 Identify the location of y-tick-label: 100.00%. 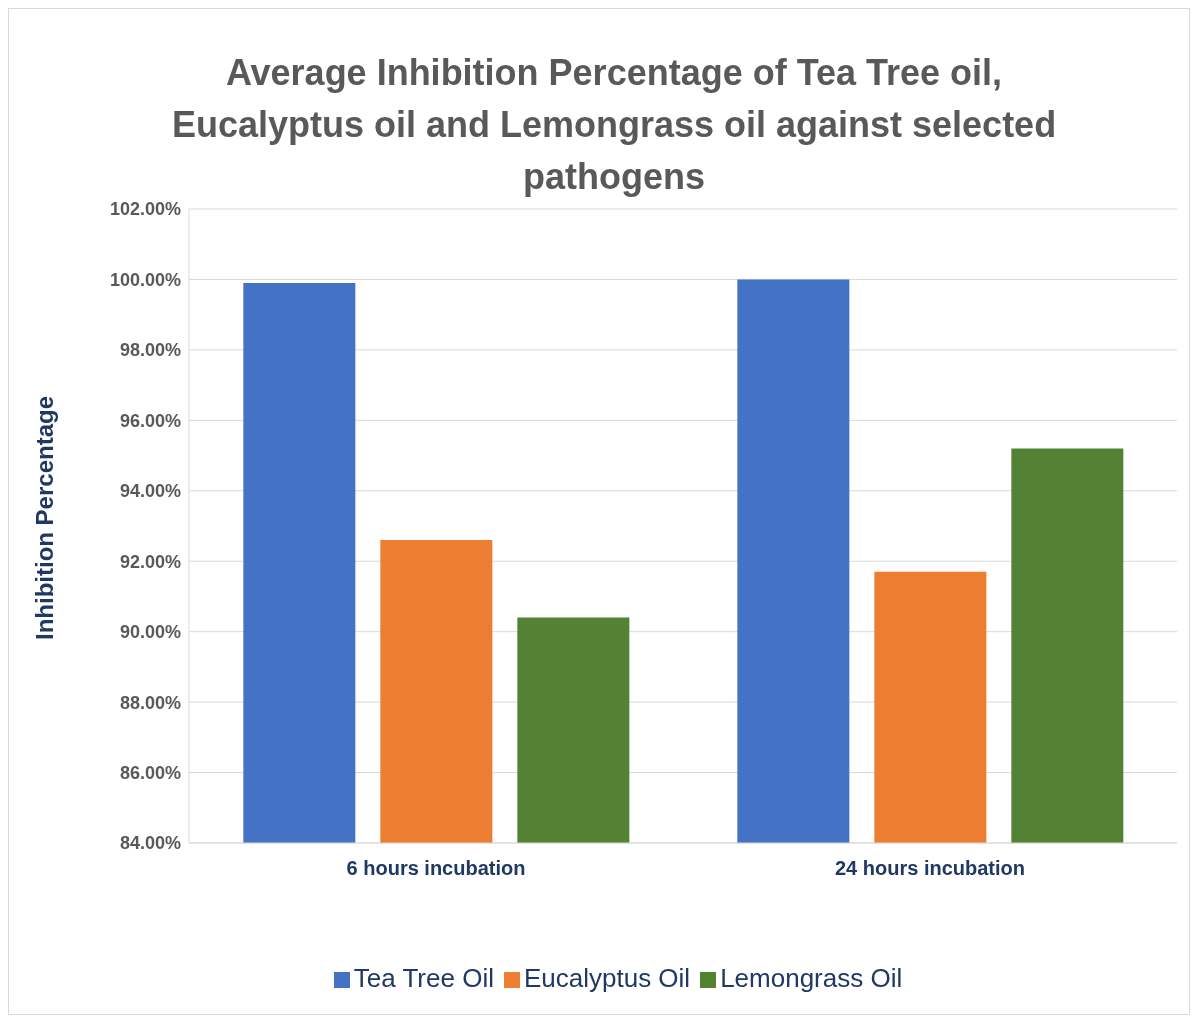
(145, 279).